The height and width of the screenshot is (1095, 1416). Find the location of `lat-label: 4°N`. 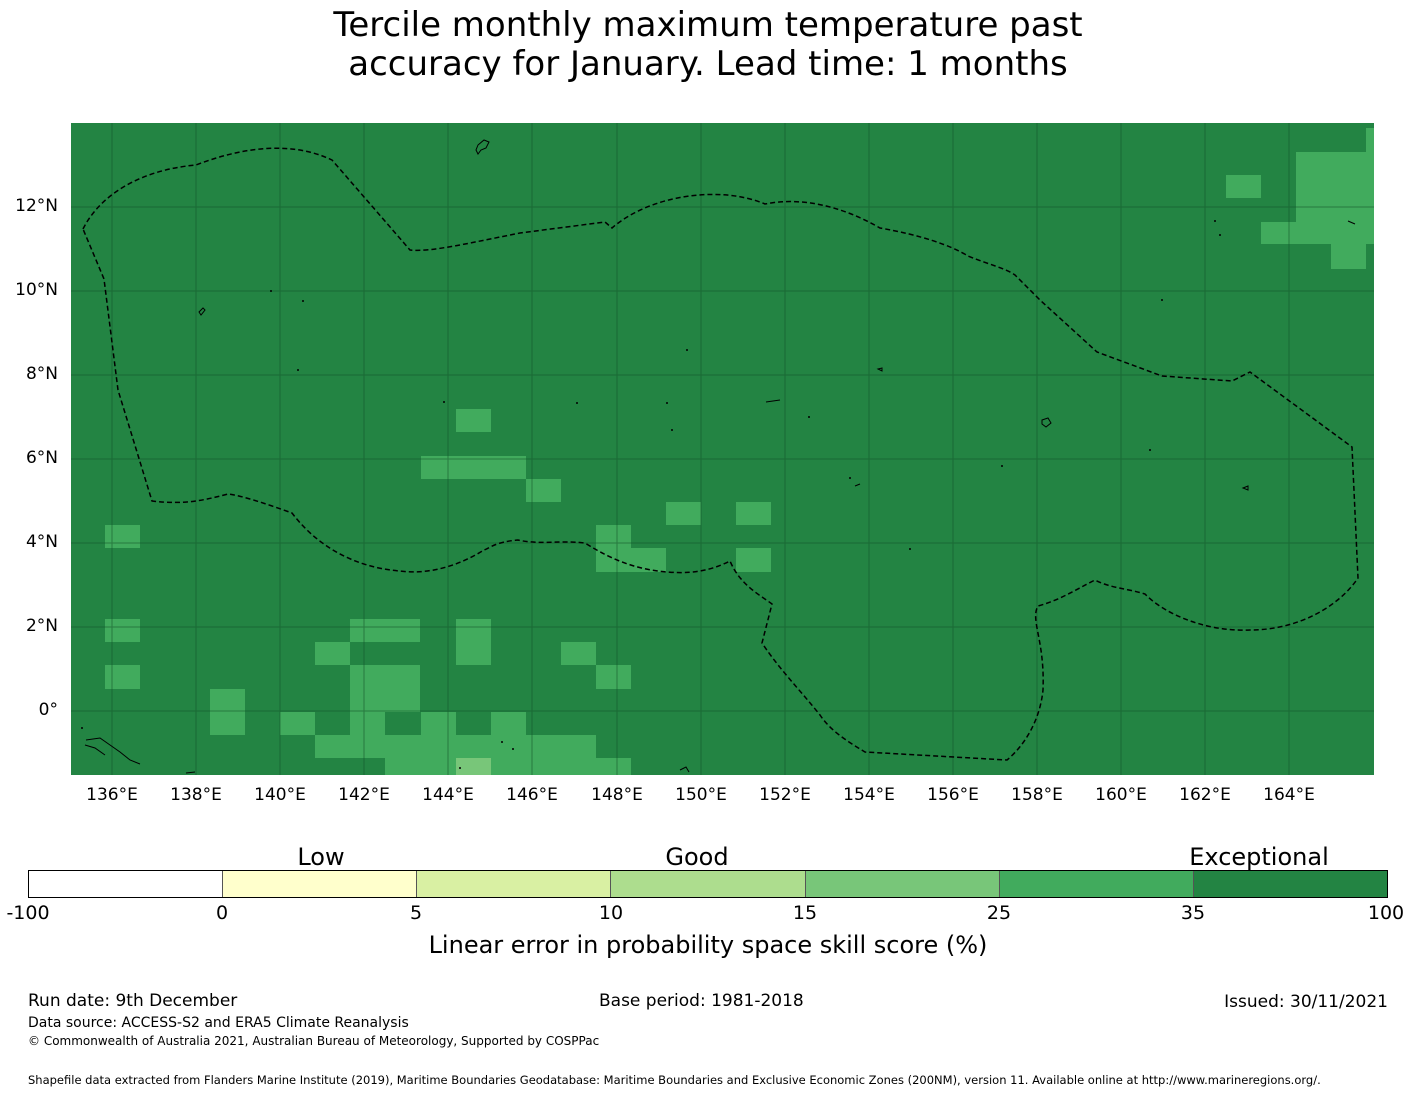

lat-label: 4°N is located at coordinates (41, 542).